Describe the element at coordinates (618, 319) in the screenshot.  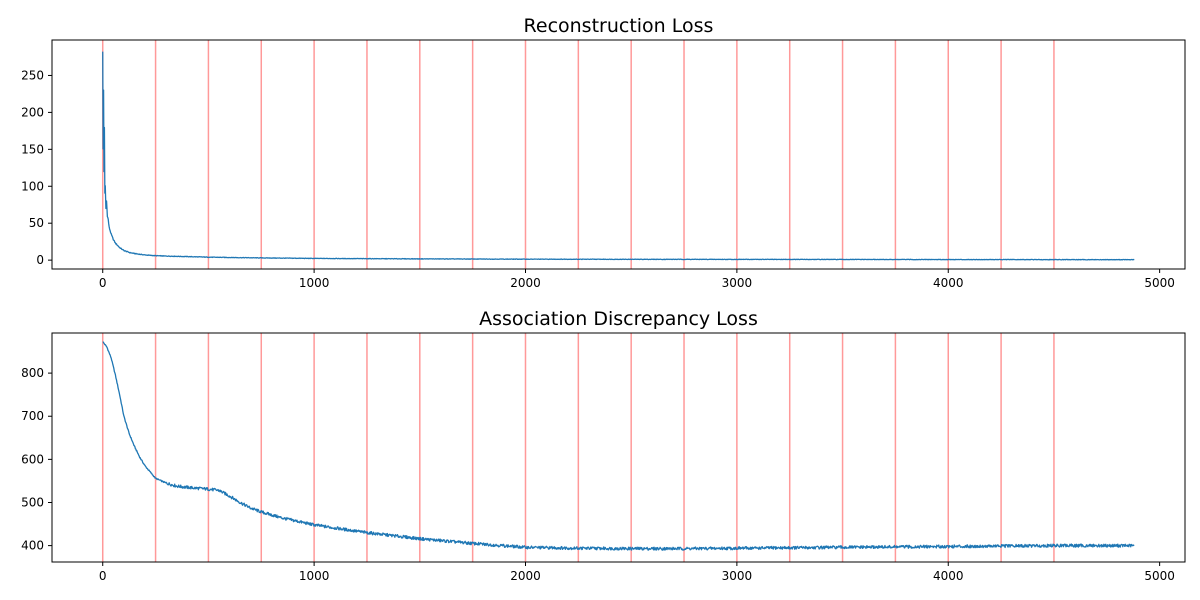
I see `chart-title: Association Discrepancy Loss` at that location.